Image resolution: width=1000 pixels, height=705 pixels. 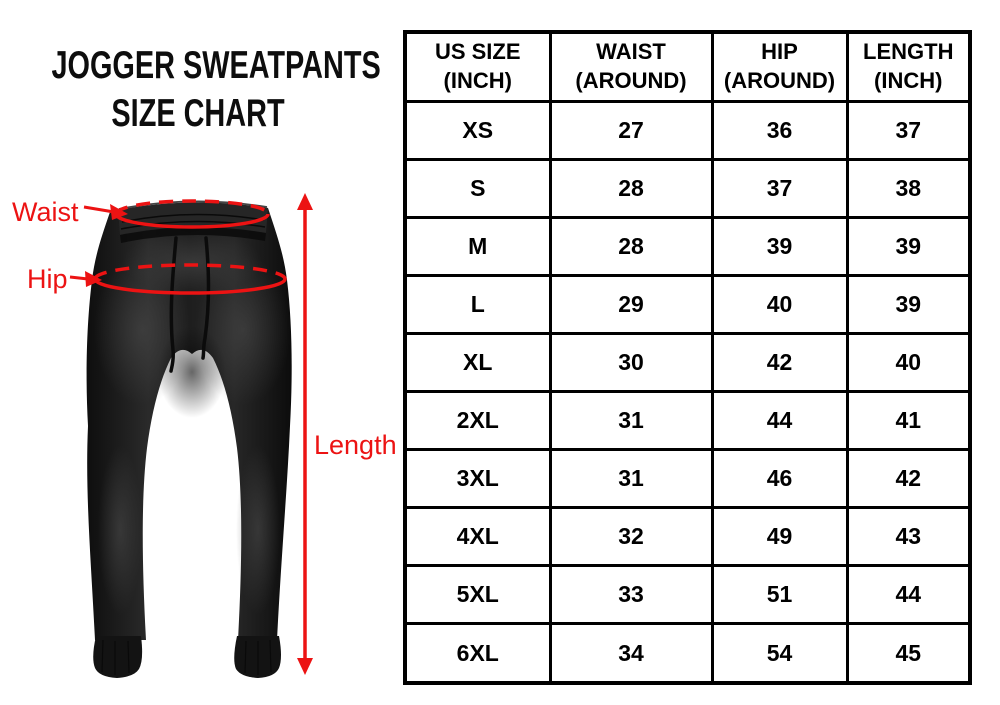 What do you see at coordinates (198, 113) in the screenshot?
I see `page-title-line2: SIZE CHART` at bounding box center [198, 113].